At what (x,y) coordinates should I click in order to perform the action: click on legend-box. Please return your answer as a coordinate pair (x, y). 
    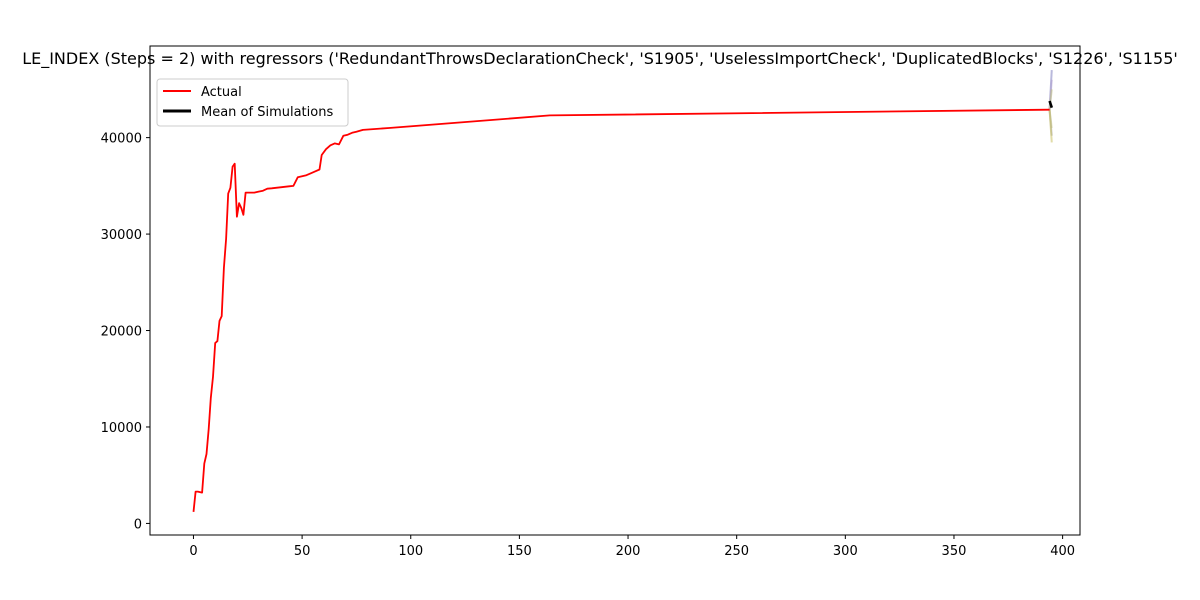
    Looking at the image, I should click on (252, 102).